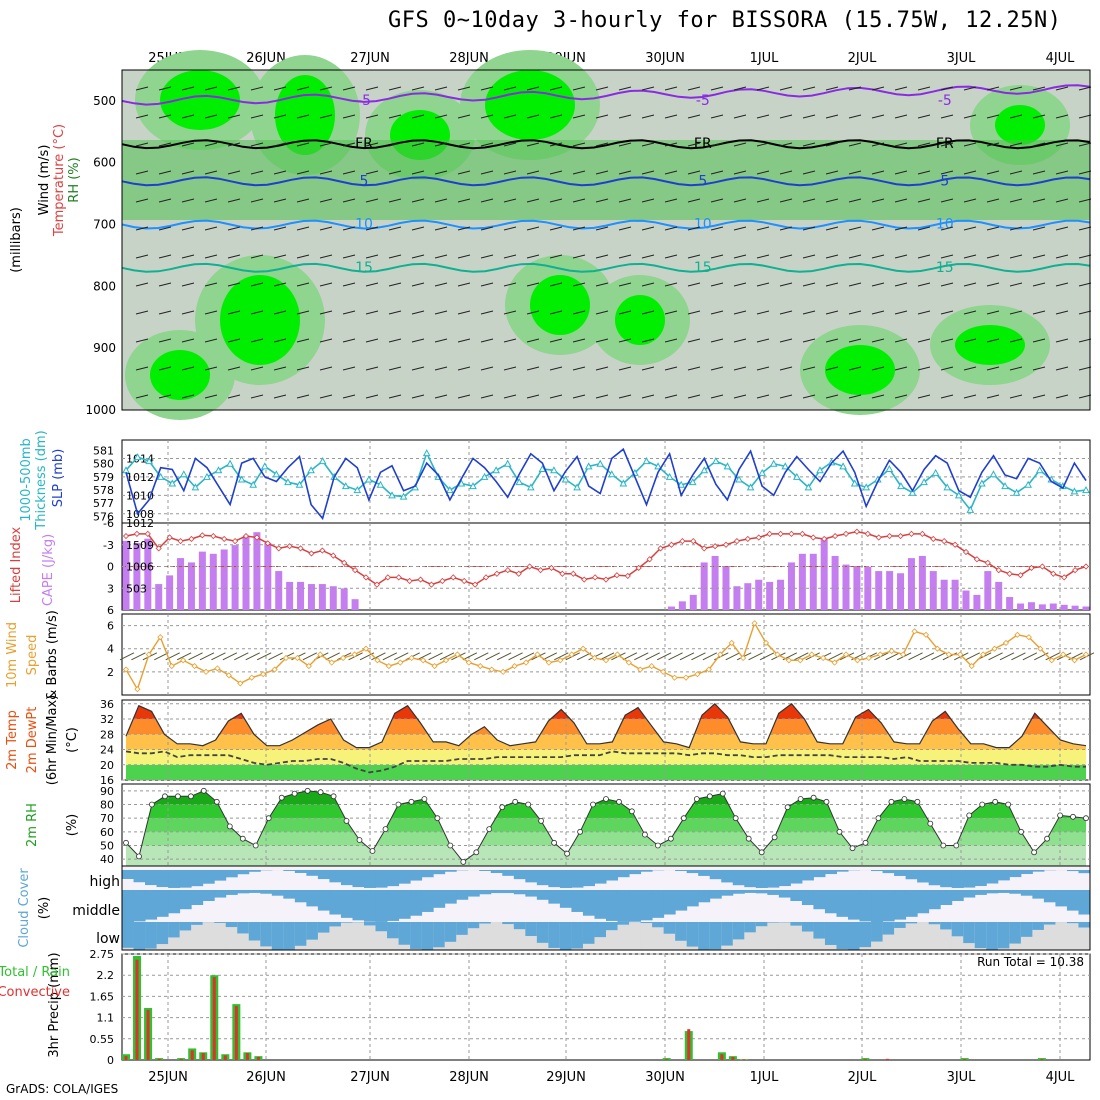 The width and height of the screenshot is (1100, 1100). Describe the element at coordinates (566, 1077) in the screenshot. I see `bottom-axis-tick-label: 29JUN` at that location.